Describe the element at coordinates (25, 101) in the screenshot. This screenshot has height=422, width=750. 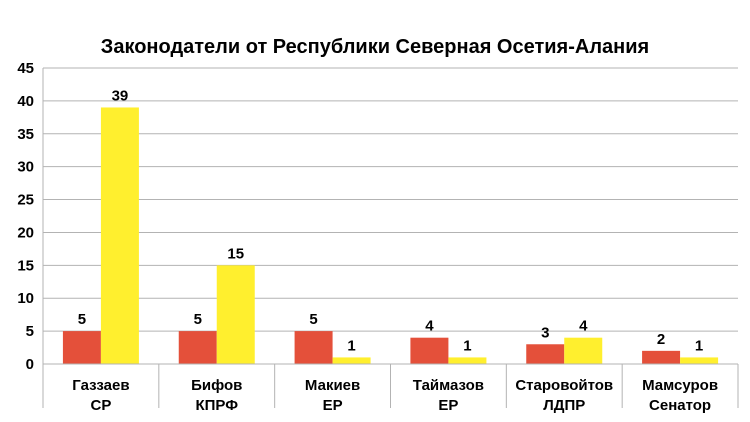
I see `y-tick-label: 40` at that location.